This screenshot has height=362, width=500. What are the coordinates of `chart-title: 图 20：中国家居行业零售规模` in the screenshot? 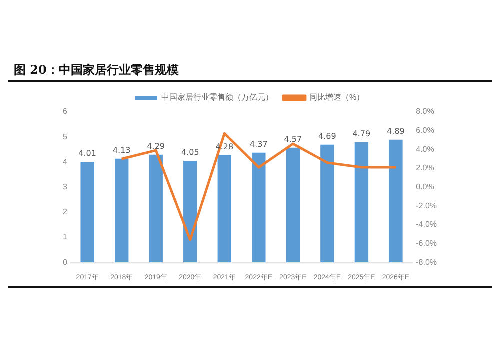 It's located at (96, 70).